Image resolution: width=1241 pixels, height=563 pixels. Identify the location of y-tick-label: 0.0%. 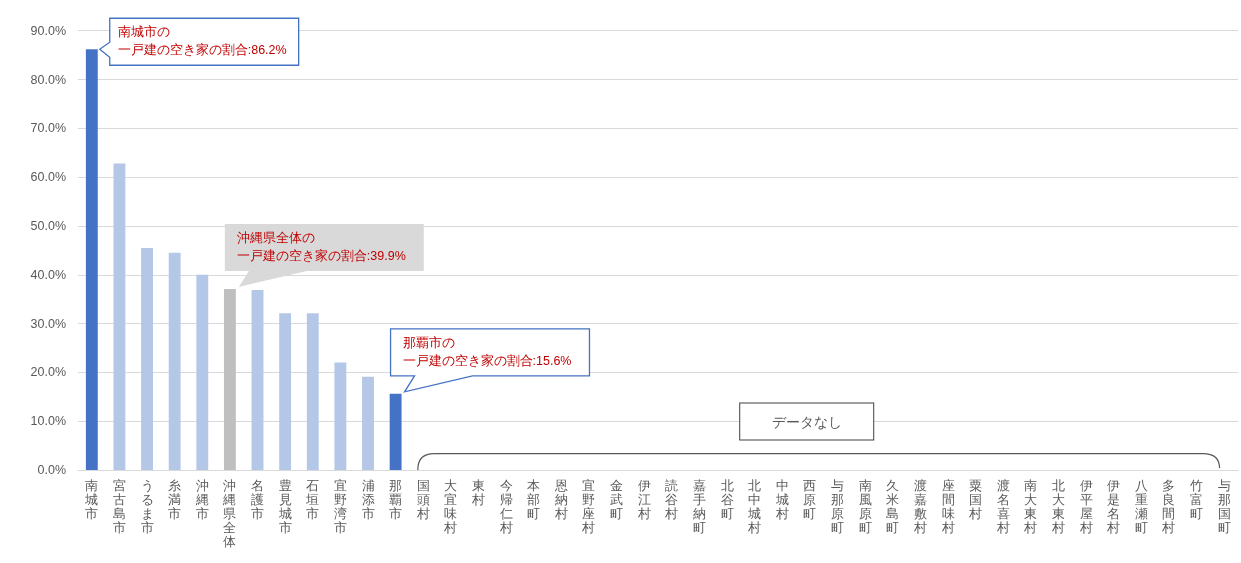
(51, 470).